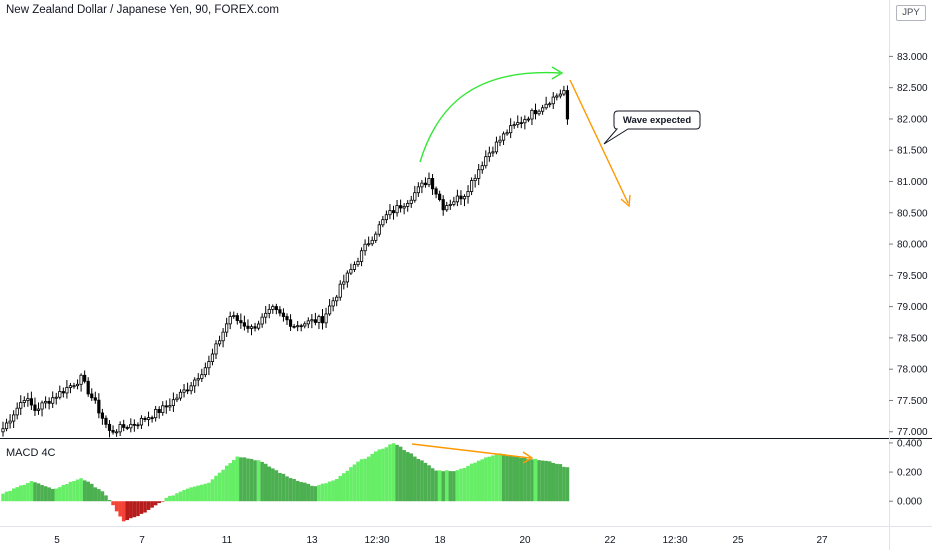  Describe the element at coordinates (912, 213) in the screenshot. I see `price-axis-label: 80.500` at that location.